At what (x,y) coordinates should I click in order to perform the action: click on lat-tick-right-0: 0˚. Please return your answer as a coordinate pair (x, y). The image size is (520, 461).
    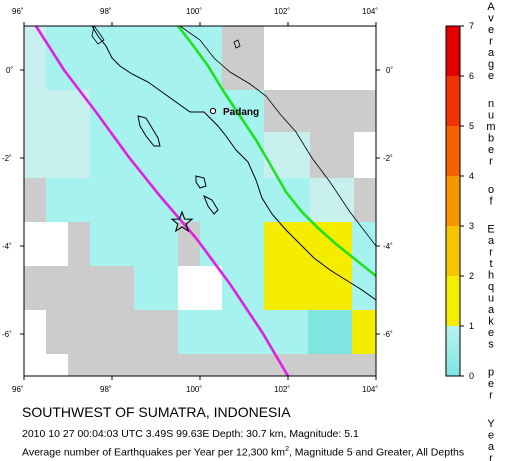
    Looking at the image, I should click on (389, 70).